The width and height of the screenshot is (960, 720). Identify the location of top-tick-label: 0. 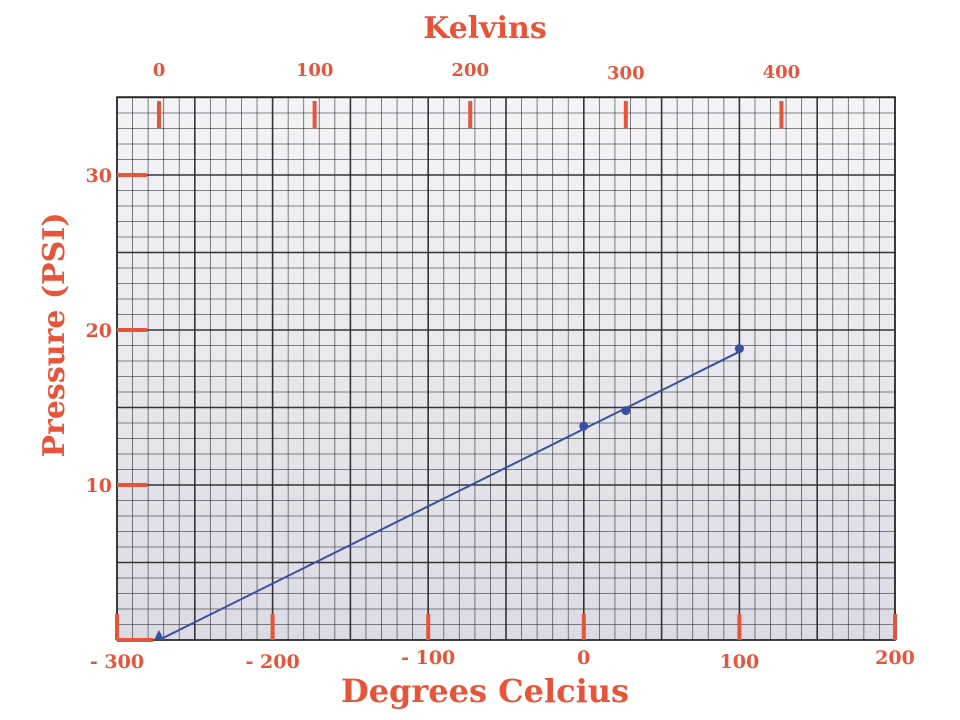
(159, 70).